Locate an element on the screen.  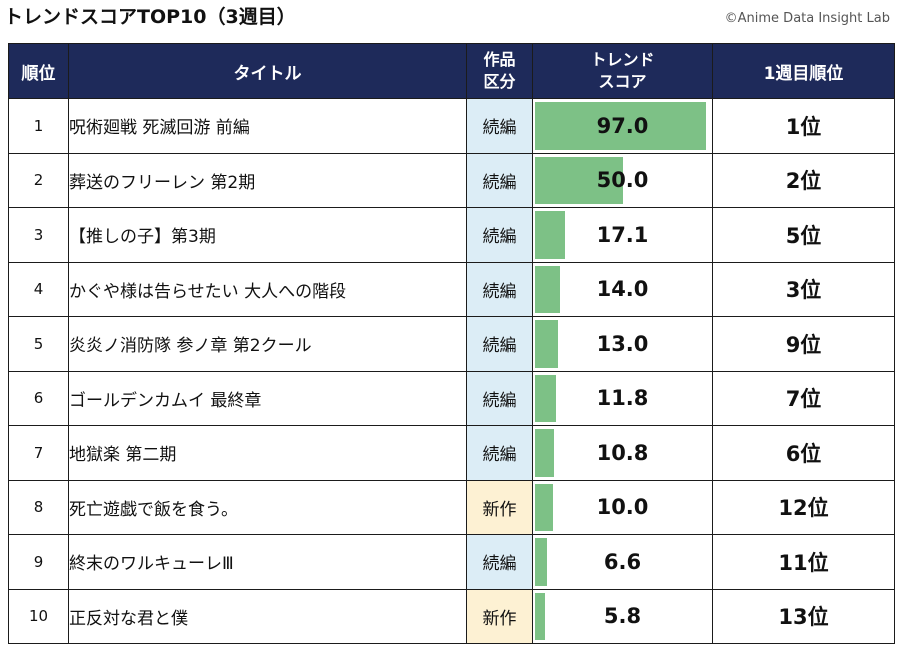
week1-rank: 11位 is located at coordinates (803, 562).